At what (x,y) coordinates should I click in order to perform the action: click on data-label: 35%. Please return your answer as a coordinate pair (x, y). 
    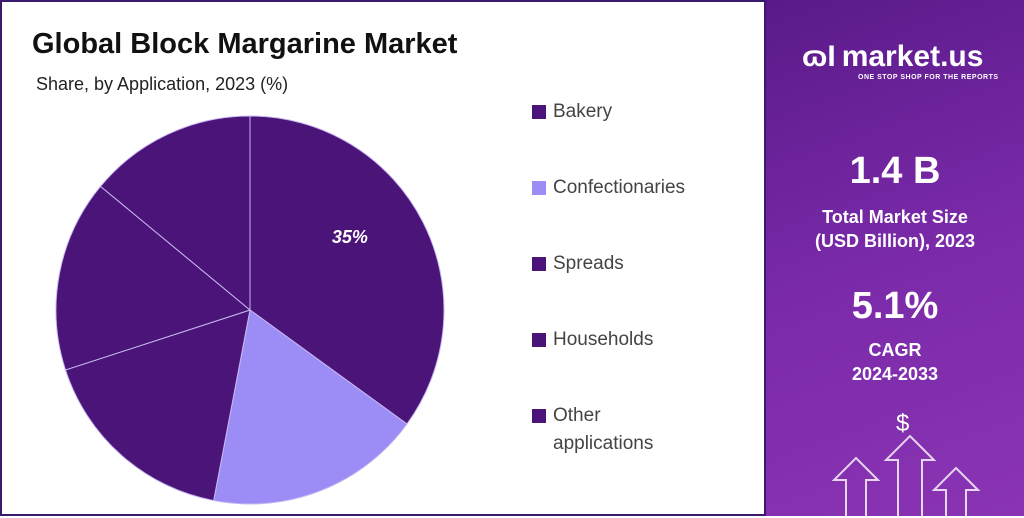
    Looking at the image, I should click on (350, 237).